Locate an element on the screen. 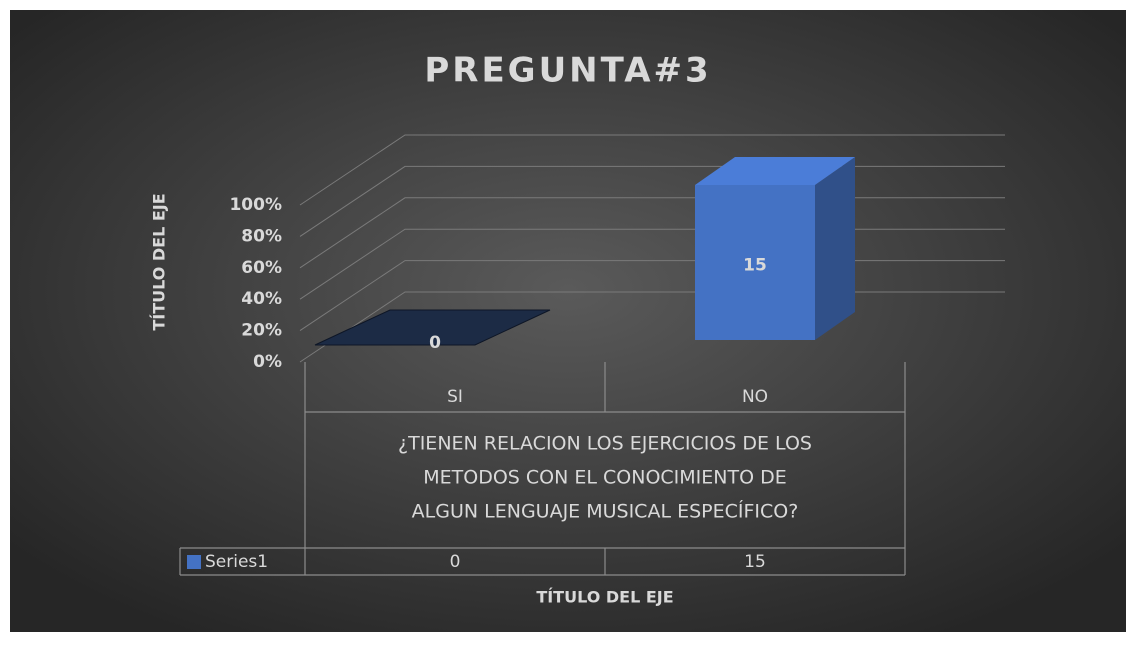  bar-front is located at coordinates (755, 262).